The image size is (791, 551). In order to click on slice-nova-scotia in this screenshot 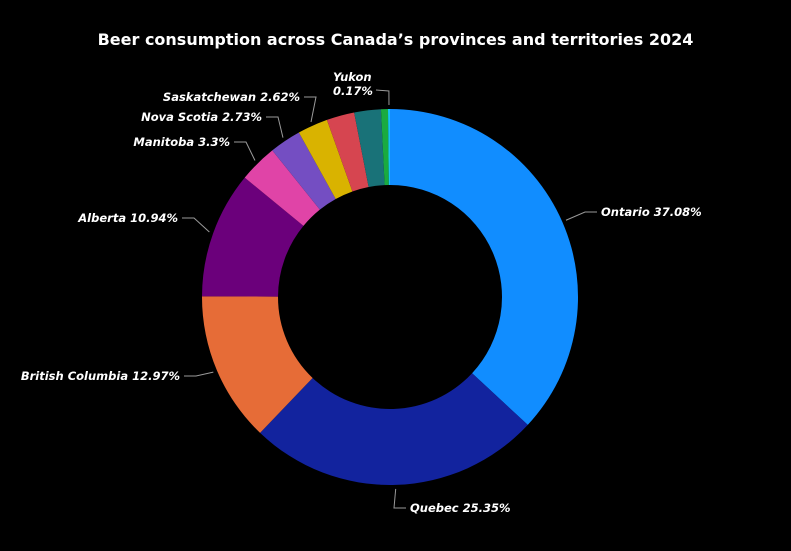, I will do `click(304, 171)`.